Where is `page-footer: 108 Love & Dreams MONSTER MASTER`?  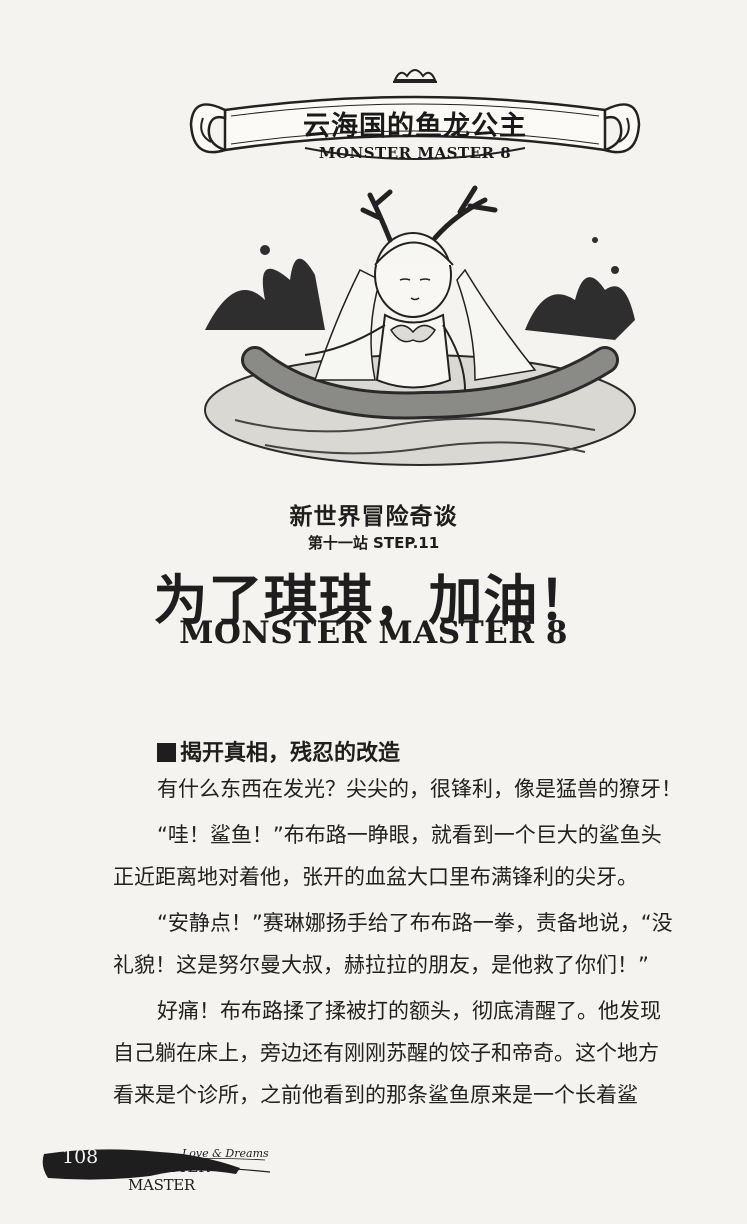 page-footer: 108 Love & Dreams MONSTER MASTER is located at coordinates (160, 1167).